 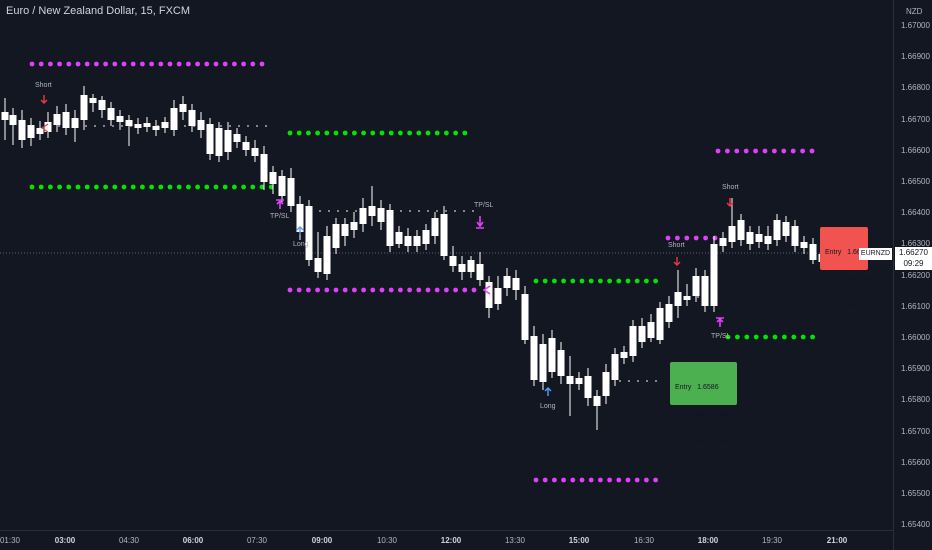 I want to click on long-sl: SL NaN (NaN), so click(x=703, y=414).